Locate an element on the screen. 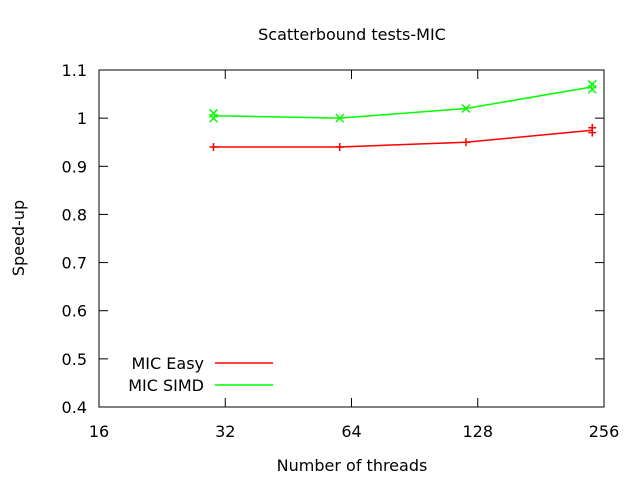  y-axis-label: Speed-up is located at coordinates (18, 238).